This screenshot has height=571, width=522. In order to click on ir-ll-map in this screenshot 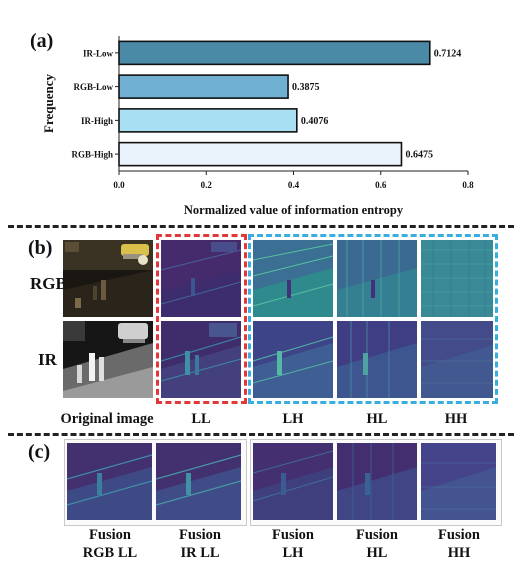, I will do `click(201, 359)`.